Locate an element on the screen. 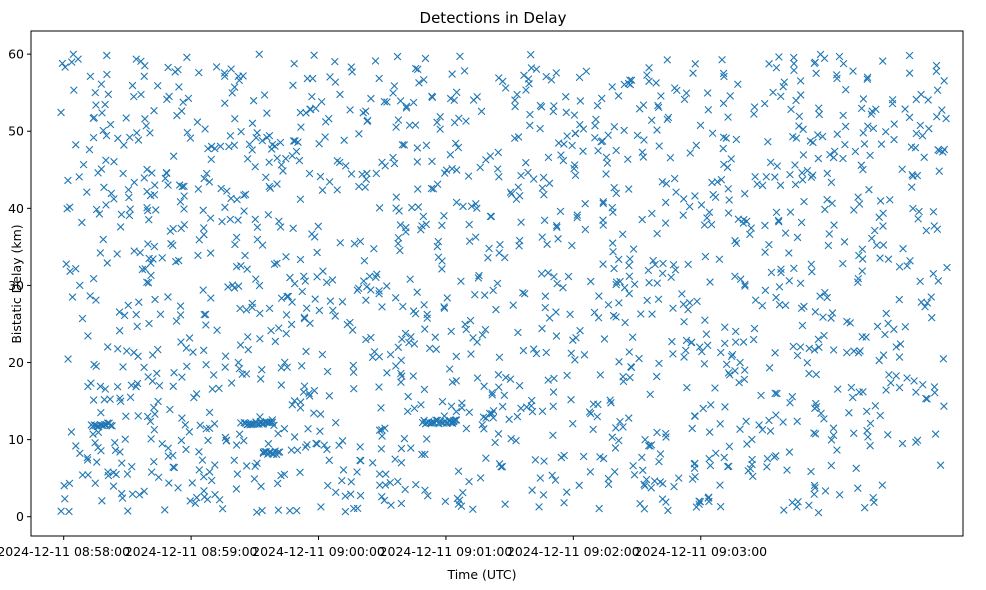 The width and height of the screenshot is (986, 590). y-tick-label: 40 is located at coordinates (16, 208).